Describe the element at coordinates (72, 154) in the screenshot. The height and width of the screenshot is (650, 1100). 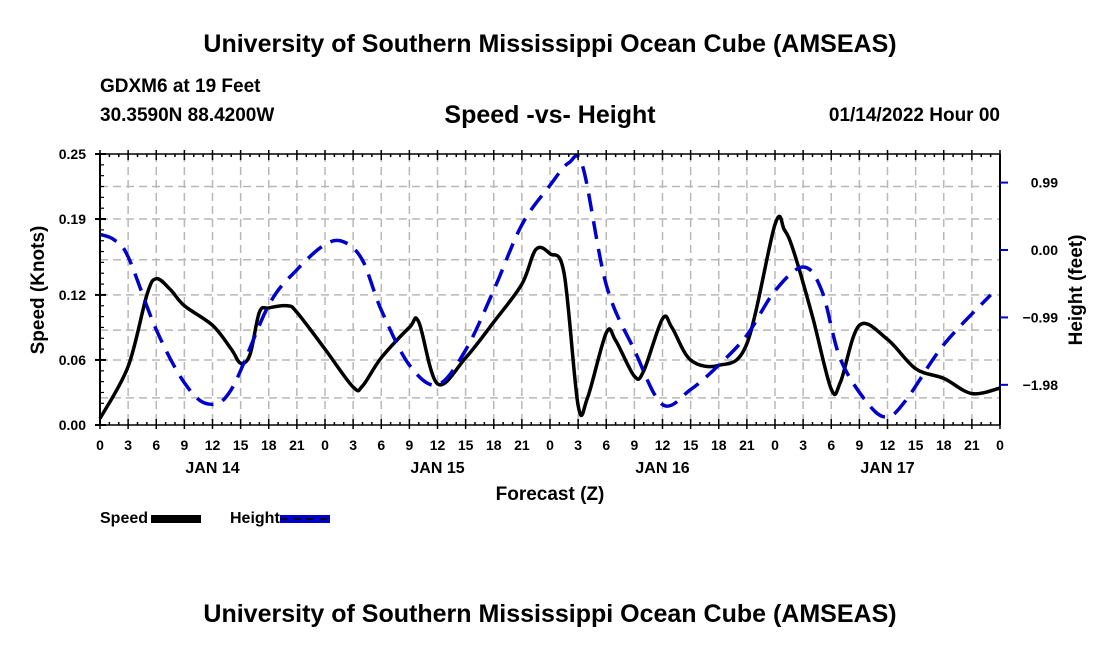
I see `y-tick-label: 0.25` at that location.